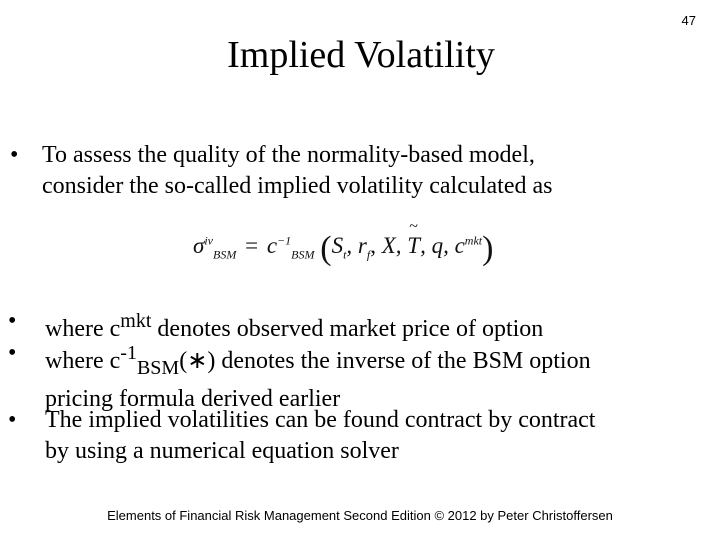  Describe the element at coordinates (488, 248) in the screenshot. I see `formula-close-paren: )` at that location.